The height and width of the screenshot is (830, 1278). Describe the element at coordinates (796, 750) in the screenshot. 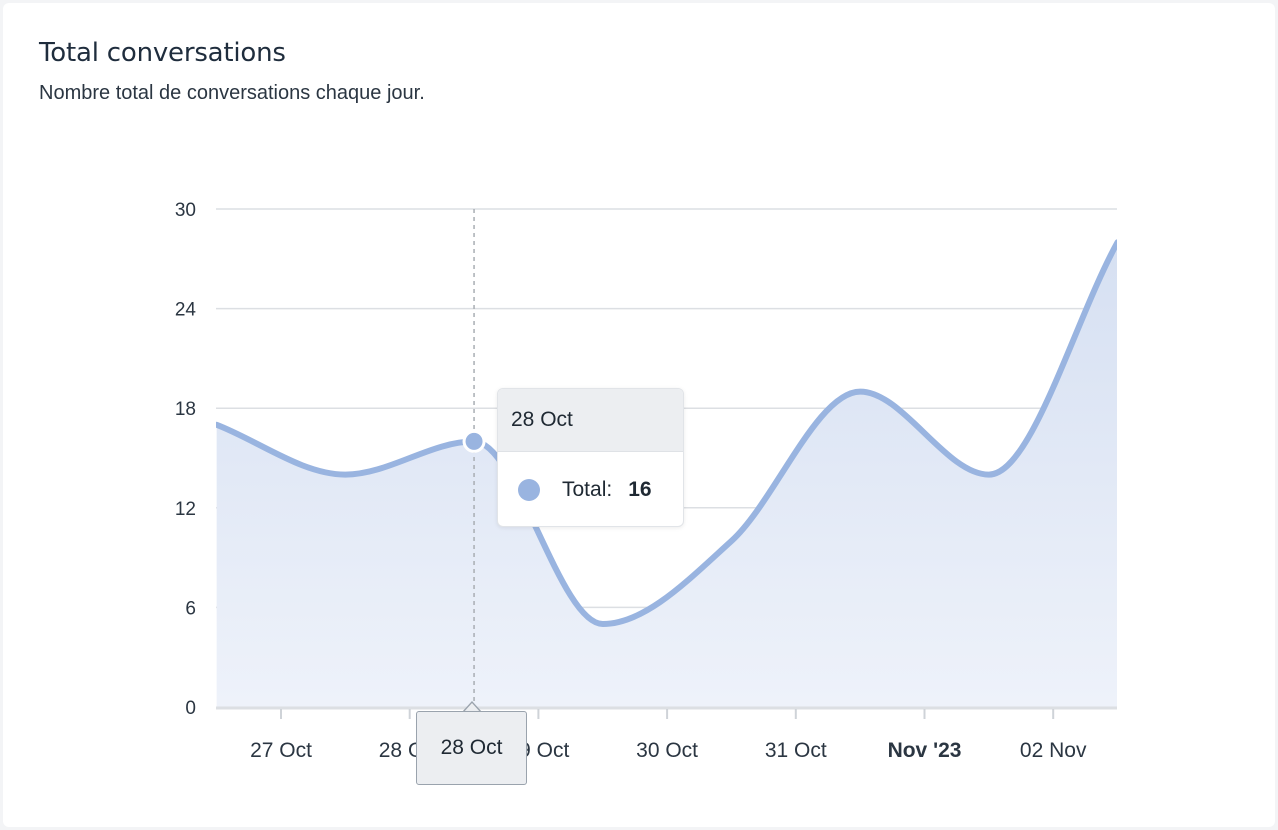

I see `x-tick-label: 31 Oct` at that location.